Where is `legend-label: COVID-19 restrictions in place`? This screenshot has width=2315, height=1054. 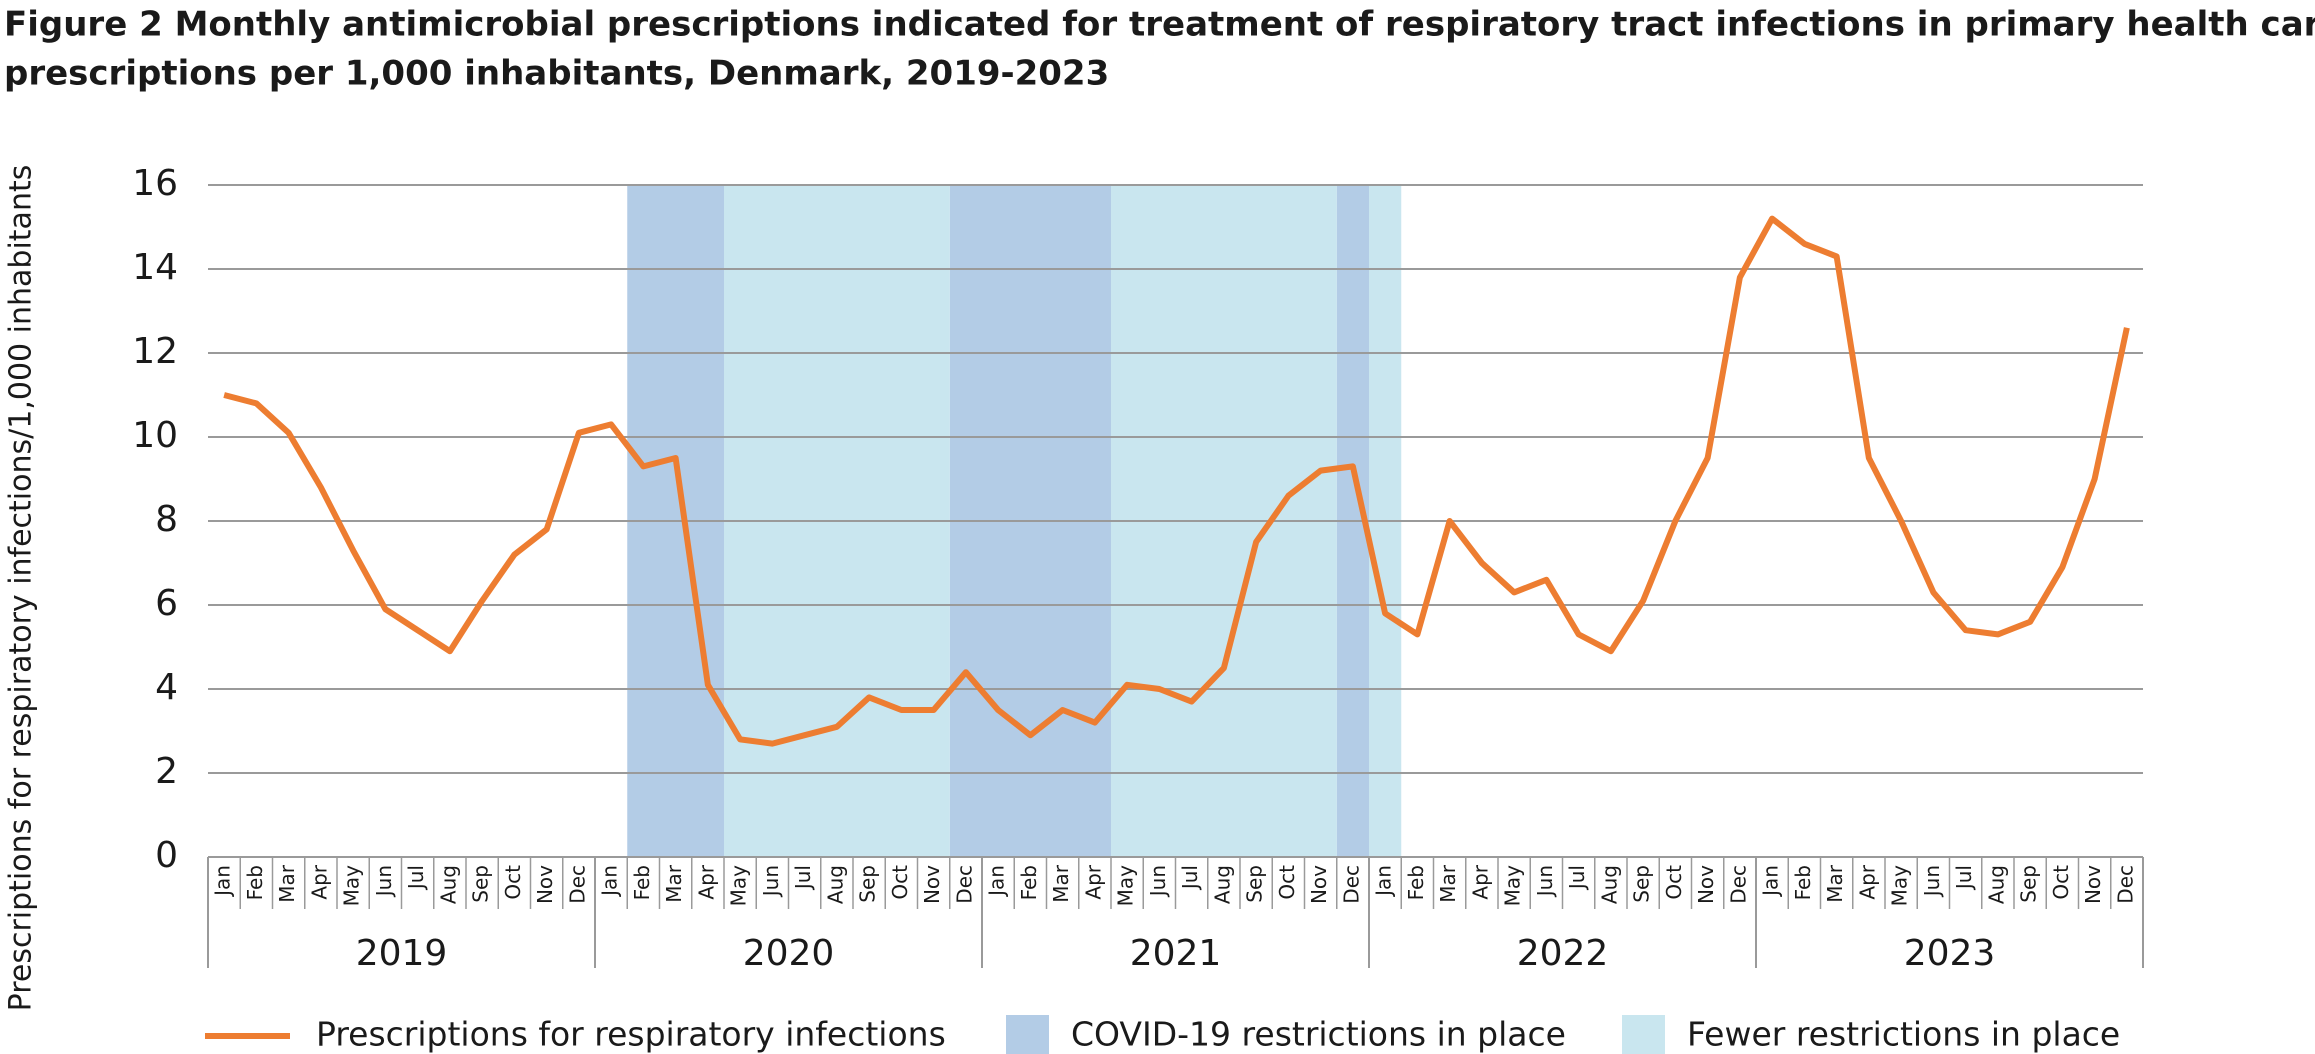 legend-label: COVID-19 restrictions in place is located at coordinates (1318, 1034).